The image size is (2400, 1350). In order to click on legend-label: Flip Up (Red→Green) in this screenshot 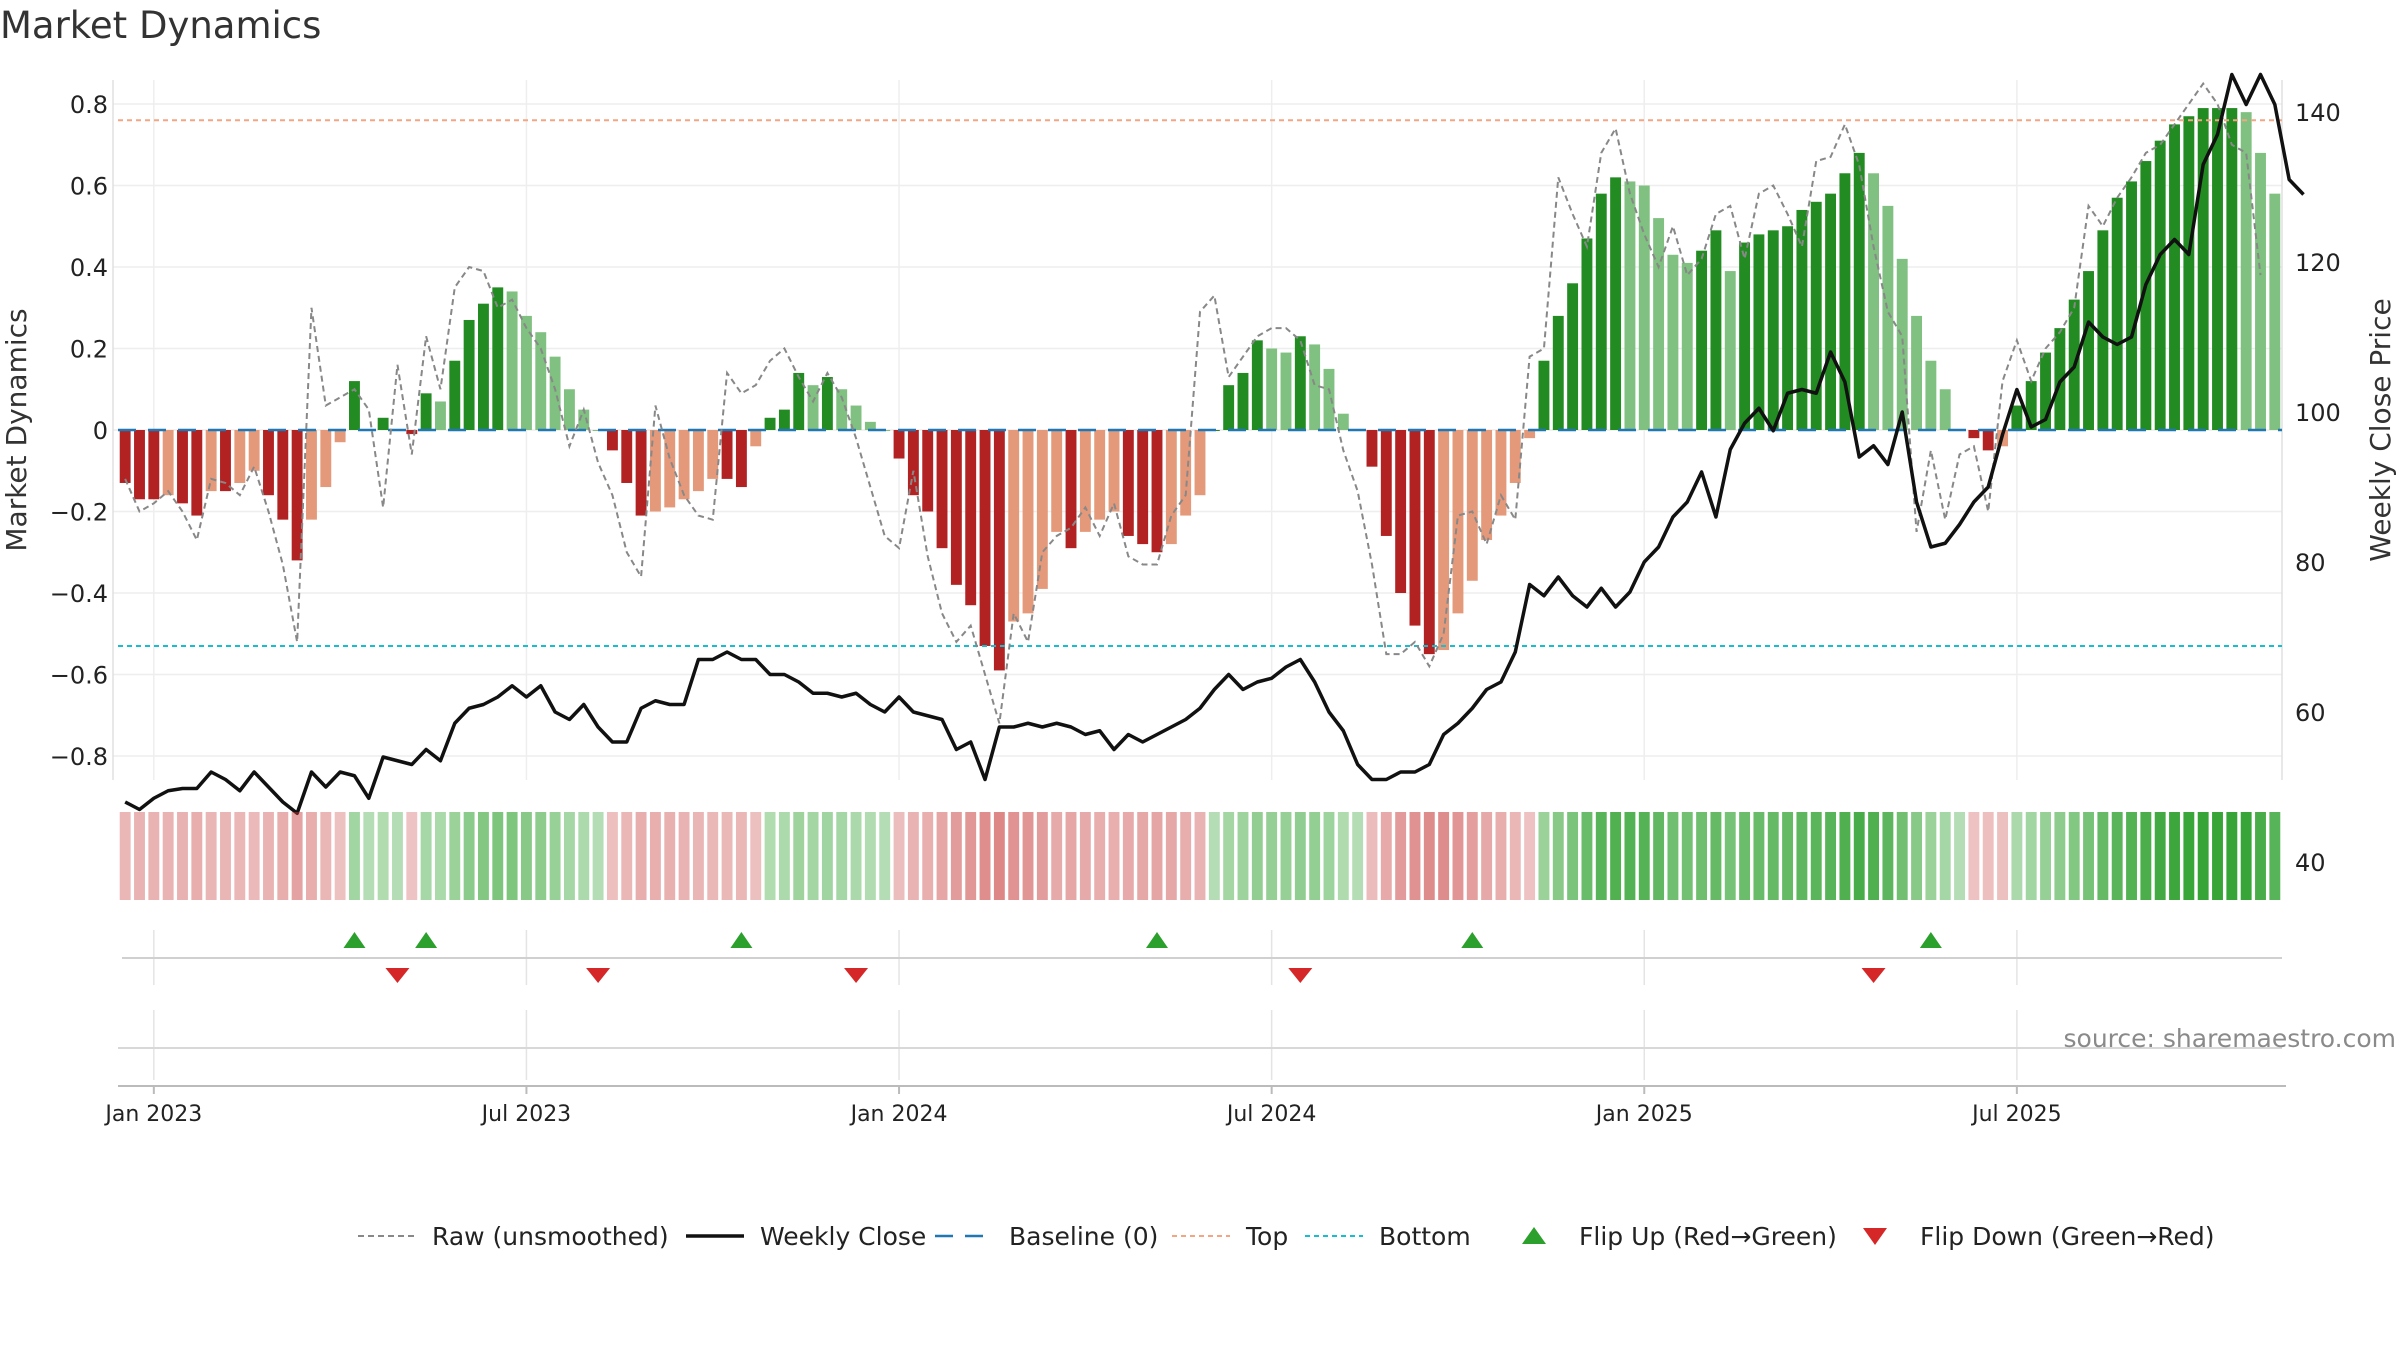, I will do `click(1708, 1236)`.